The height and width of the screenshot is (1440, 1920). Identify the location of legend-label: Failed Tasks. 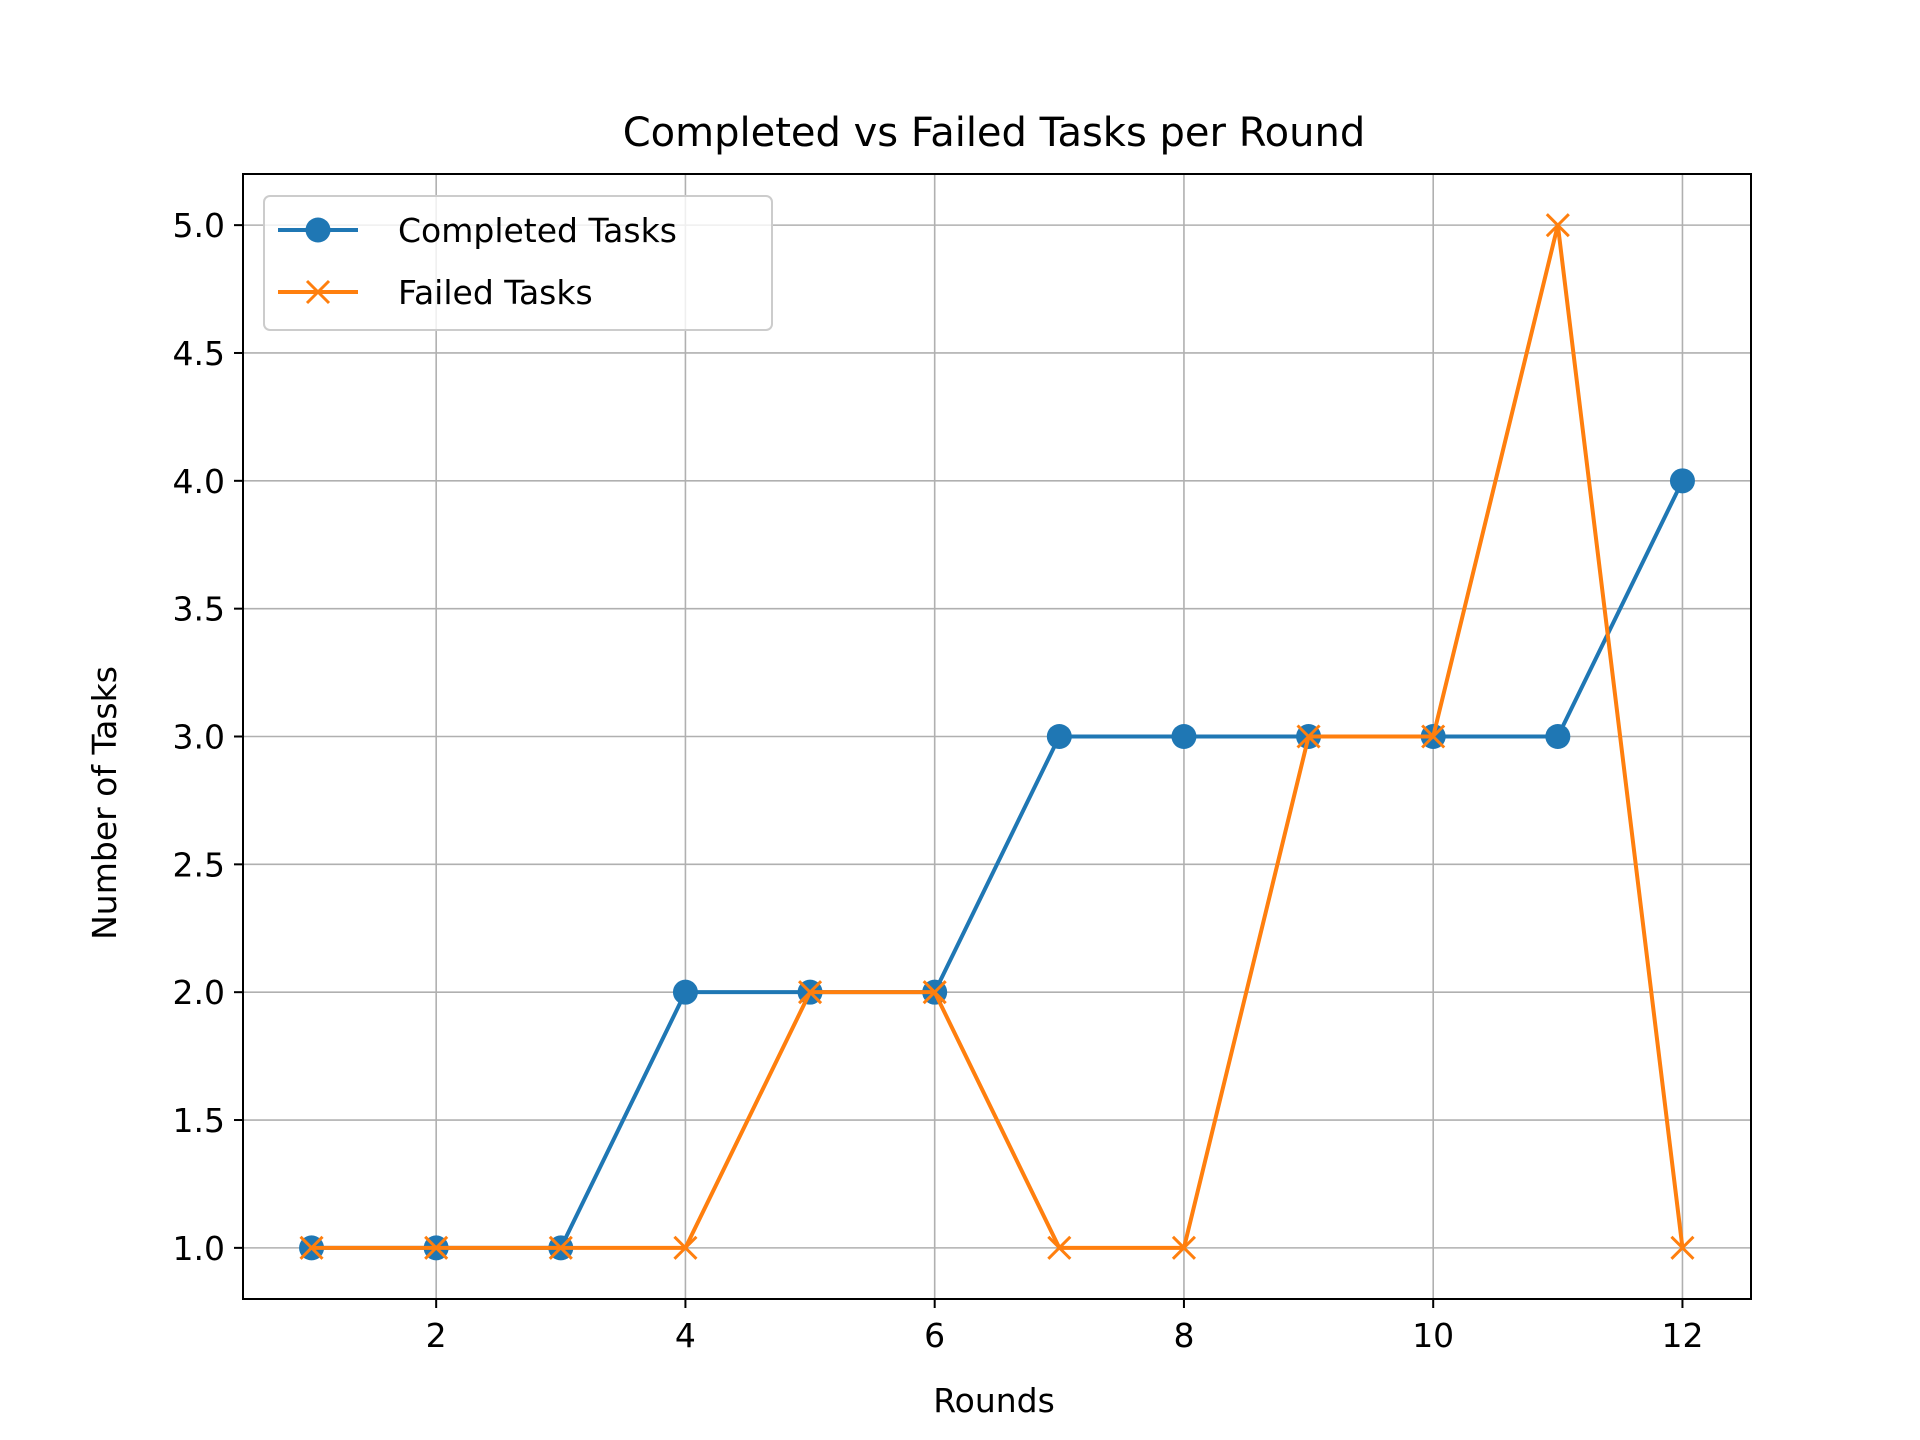
(495, 292).